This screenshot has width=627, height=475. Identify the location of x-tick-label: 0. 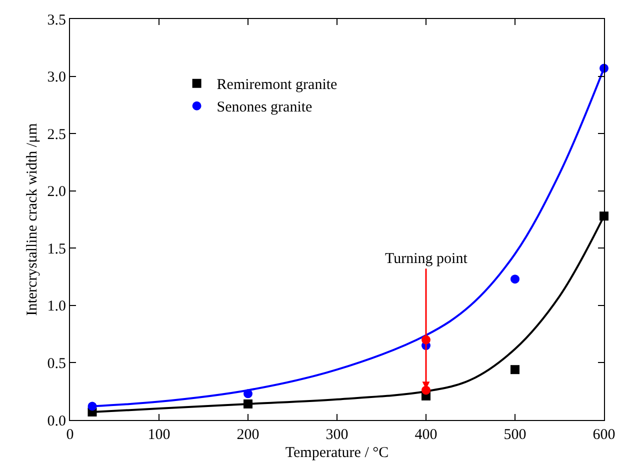
(70, 435).